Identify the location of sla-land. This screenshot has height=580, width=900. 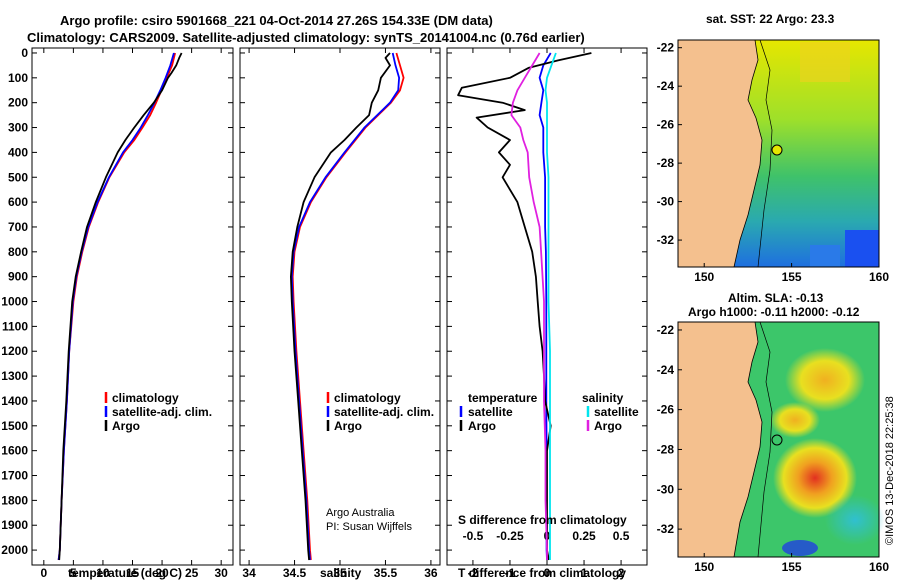
(720, 439).